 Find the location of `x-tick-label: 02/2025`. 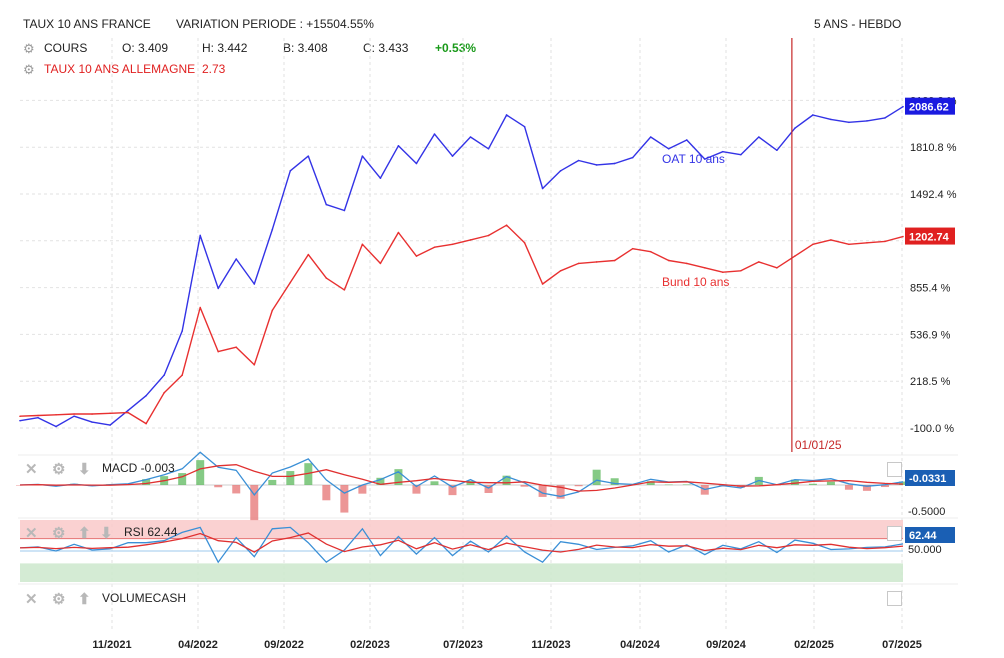

x-tick-label: 02/2025 is located at coordinates (814, 645).